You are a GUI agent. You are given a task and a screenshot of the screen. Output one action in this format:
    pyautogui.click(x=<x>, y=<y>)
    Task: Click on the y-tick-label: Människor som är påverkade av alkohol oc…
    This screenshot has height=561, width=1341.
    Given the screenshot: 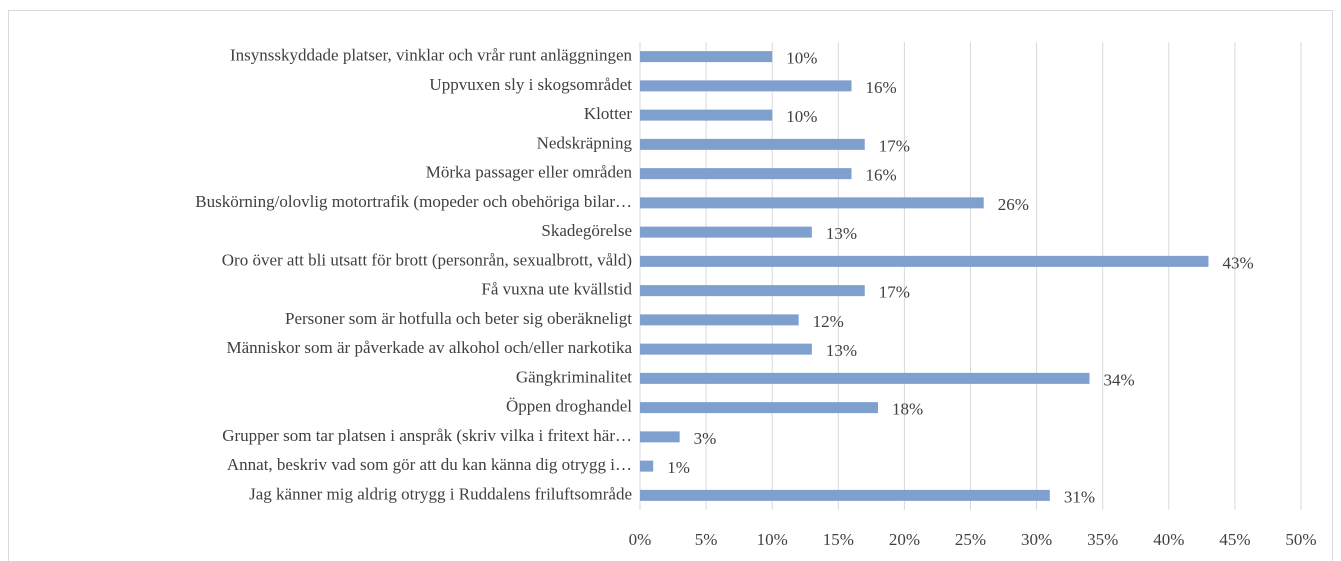 What is the action you would take?
    pyautogui.click(x=429, y=347)
    